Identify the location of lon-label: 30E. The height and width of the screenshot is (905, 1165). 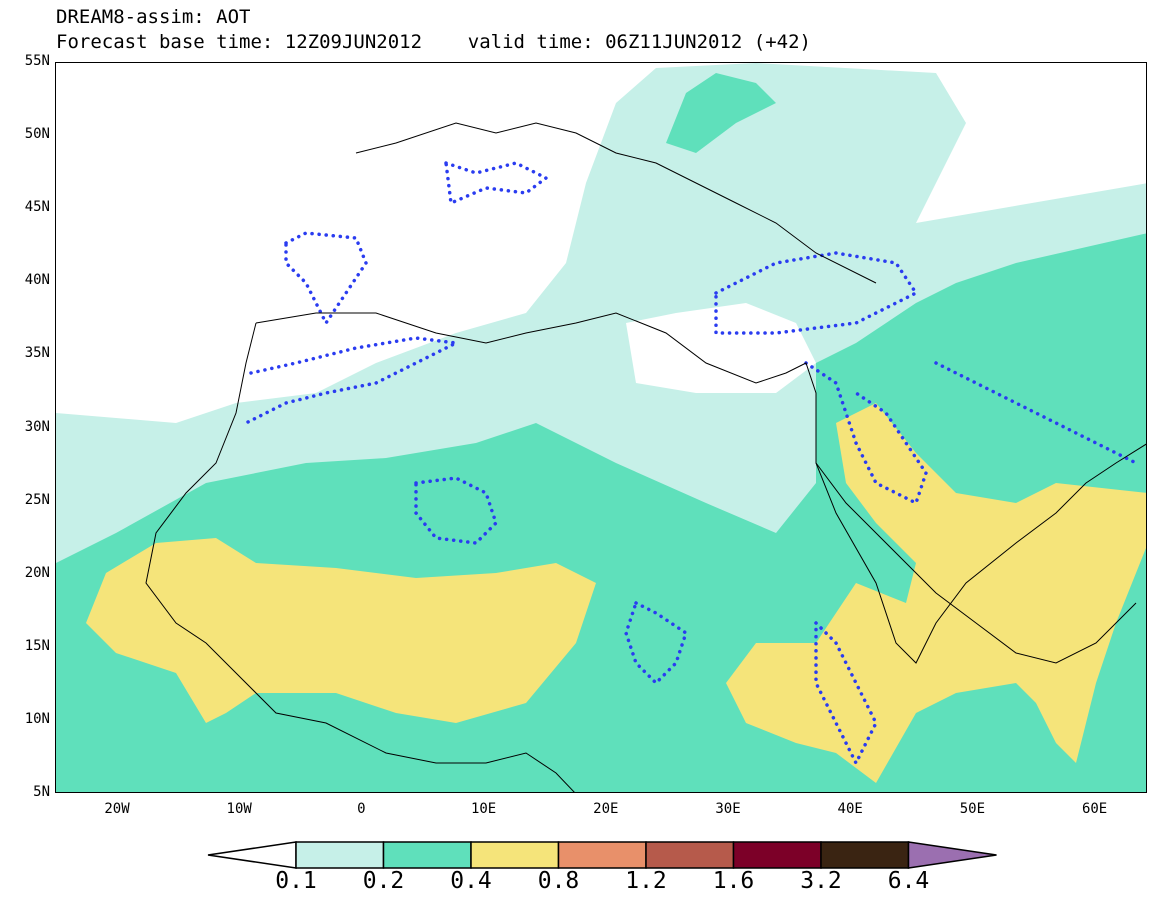
(728, 809).